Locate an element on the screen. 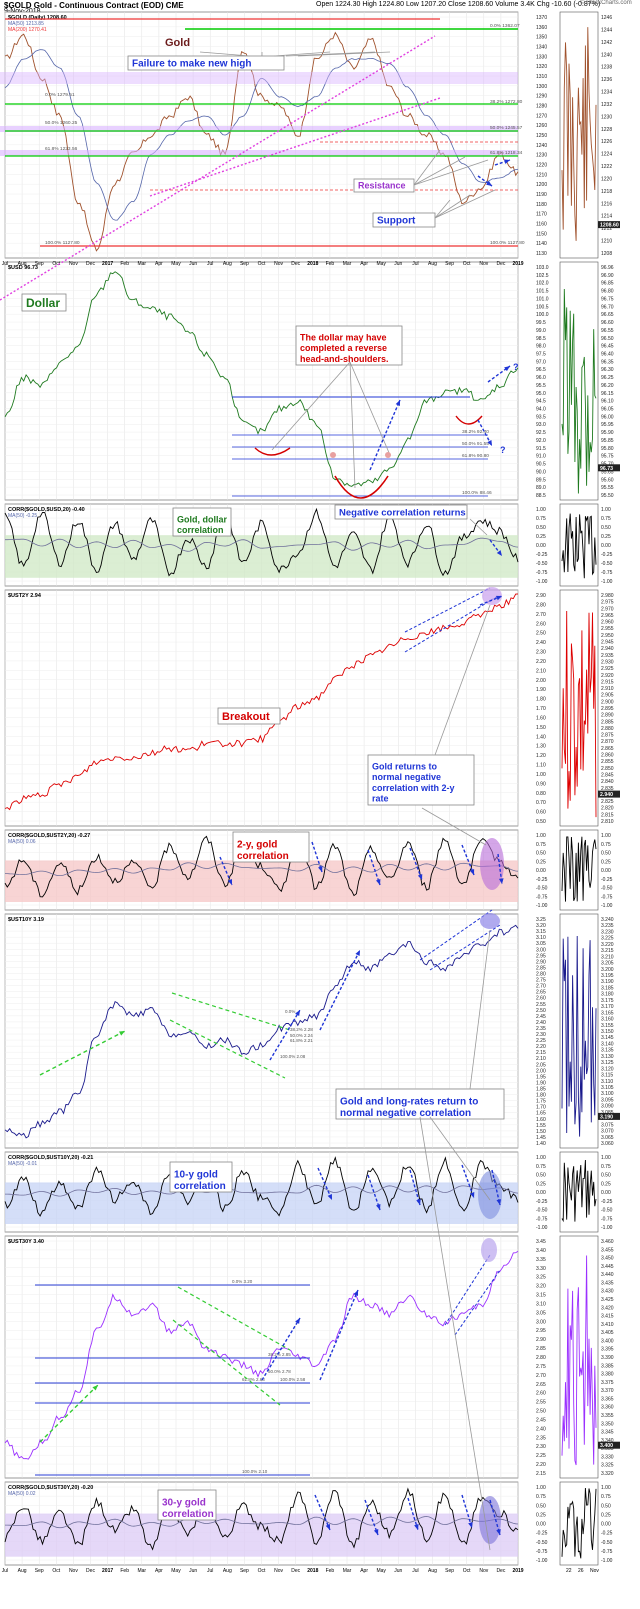 This screenshot has width=640, height=1609. y-tick-label: -0.75 is located at coordinates (542, 1219).